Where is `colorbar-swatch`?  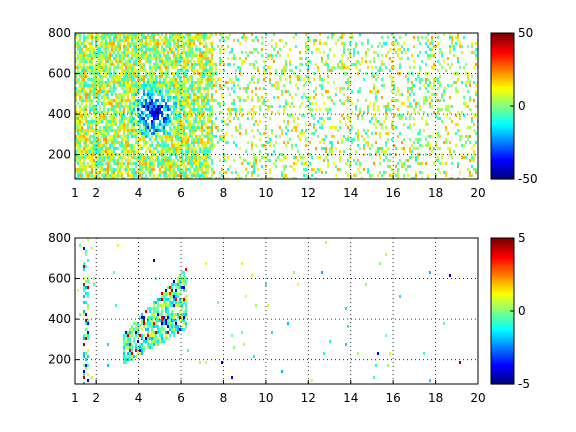
colorbar-swatch is located at coordinates (502, 365).